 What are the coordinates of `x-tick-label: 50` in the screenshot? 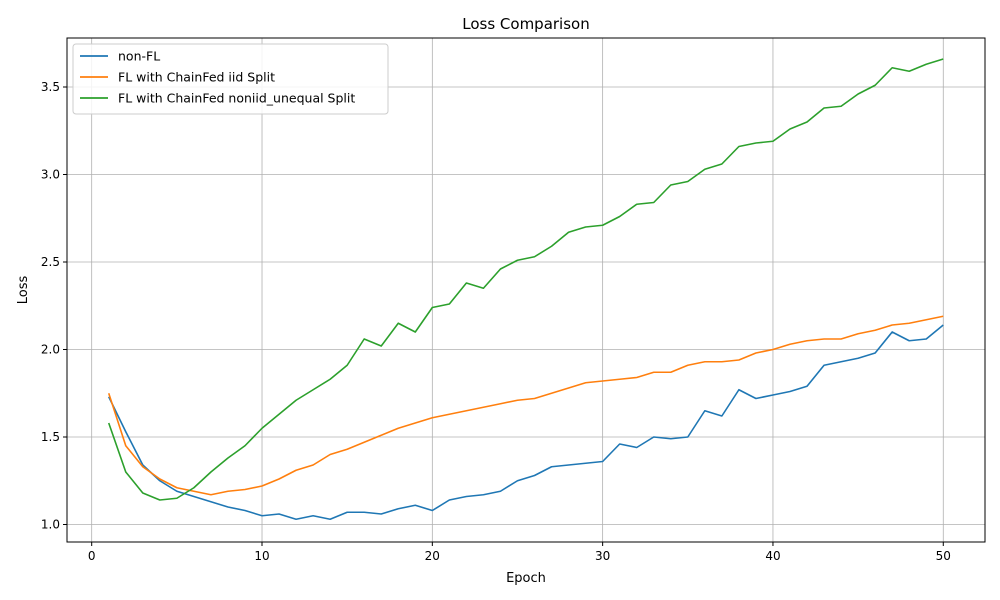 It's located at (943, 556).